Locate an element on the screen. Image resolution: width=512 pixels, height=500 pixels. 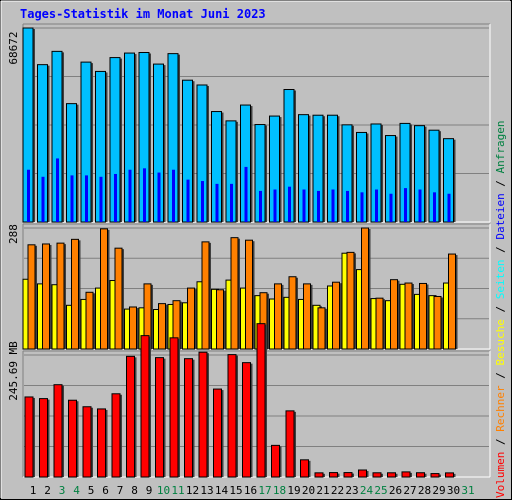
x-tick-label: 16 is located at coordinates (250, 490).